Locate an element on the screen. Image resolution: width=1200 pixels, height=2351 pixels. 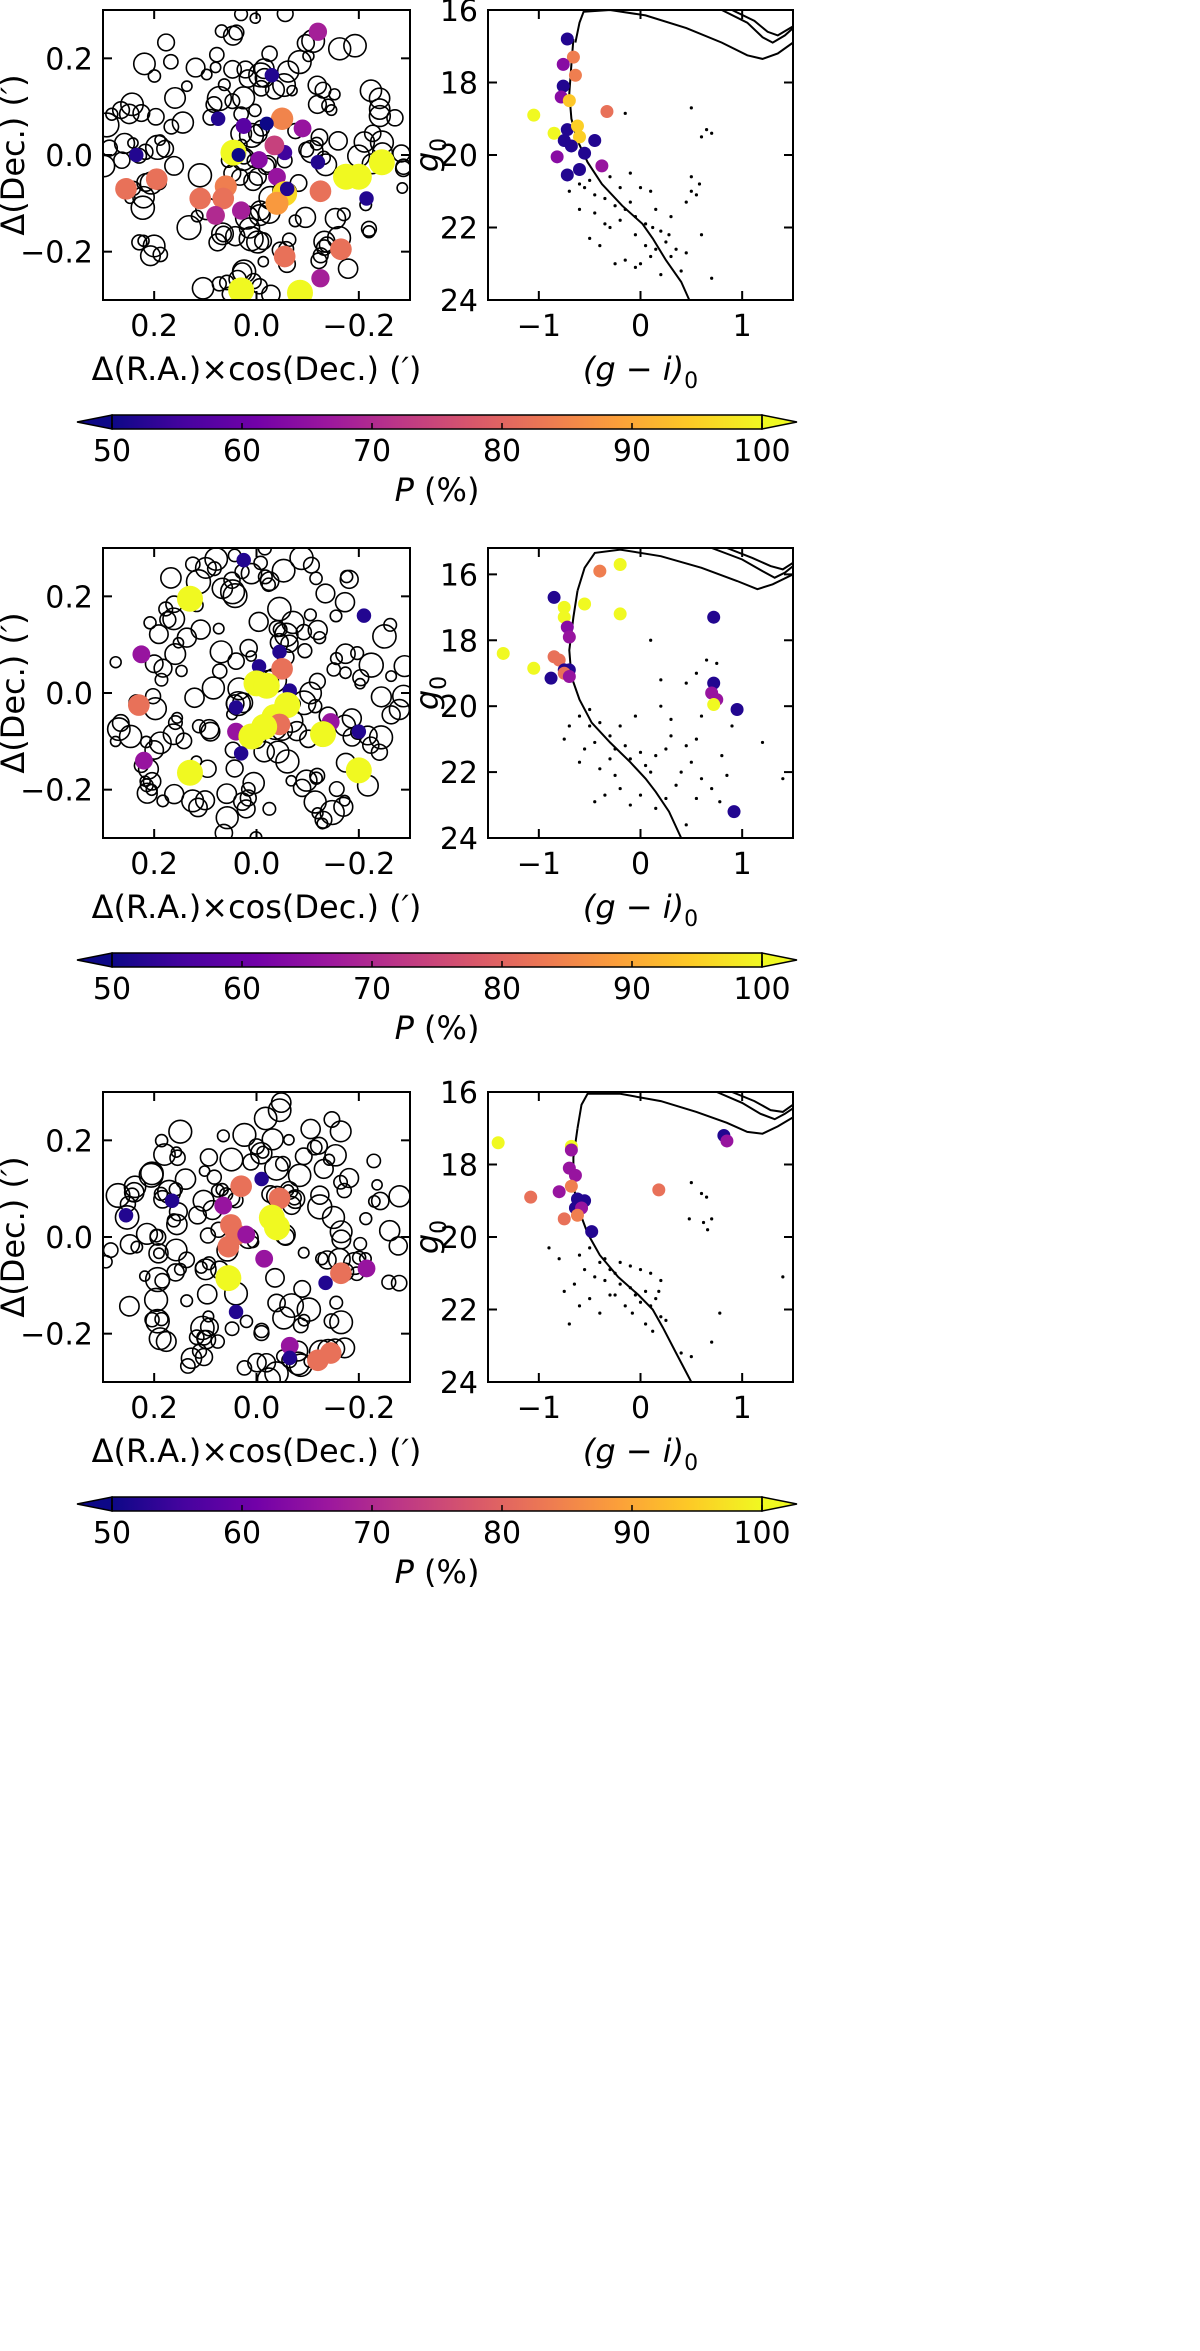
isochrone-giant-branch is located at coordinates (759, 559).